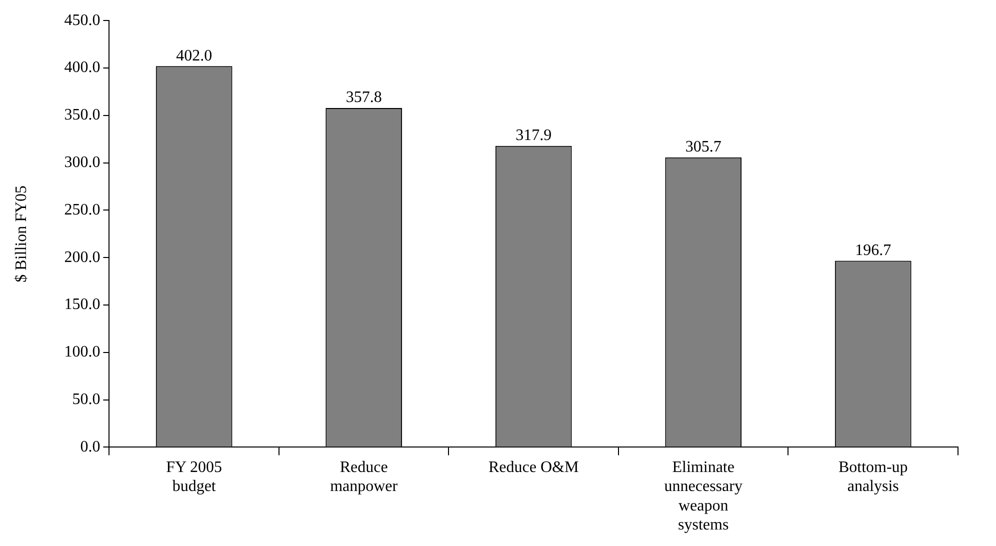 This screenshot has width=996, height=546. What do you see at coordinates (86, 399) in the screenshot?
I see `y-tick-label: 50.0` at bounding box center [86, 399].